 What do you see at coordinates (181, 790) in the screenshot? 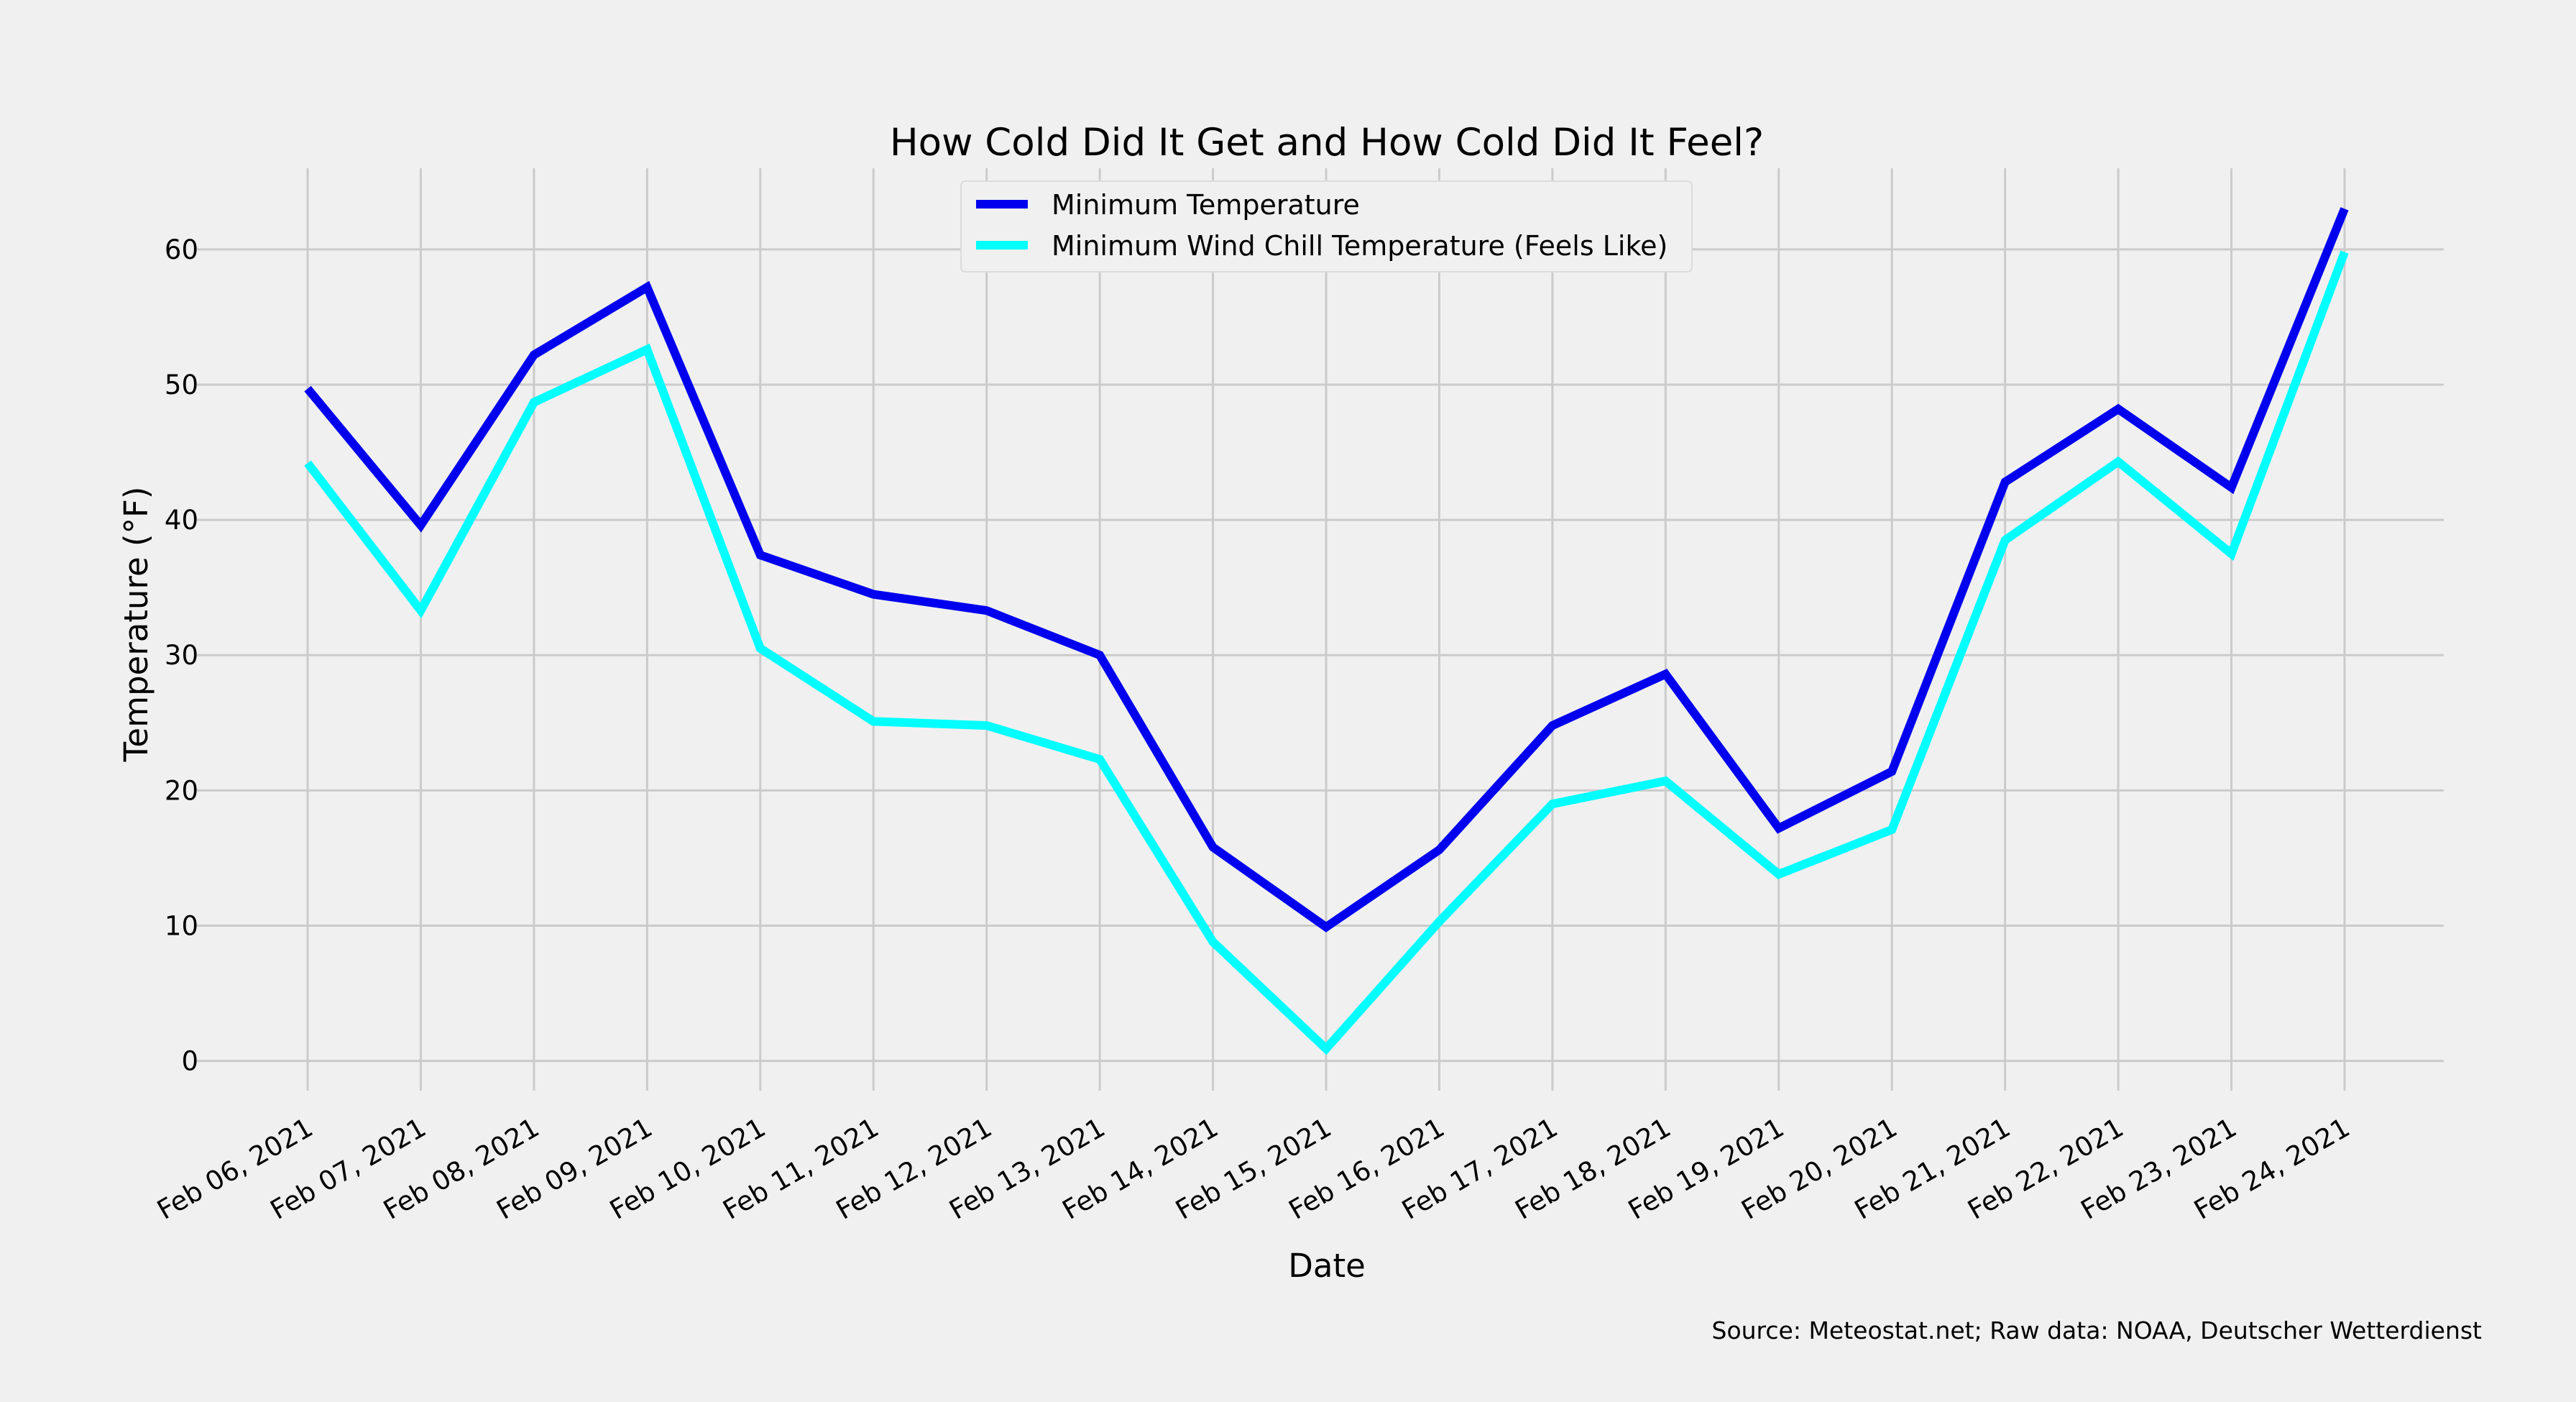
I see `y-tick-label: 20` at bounding box center [181, 790].